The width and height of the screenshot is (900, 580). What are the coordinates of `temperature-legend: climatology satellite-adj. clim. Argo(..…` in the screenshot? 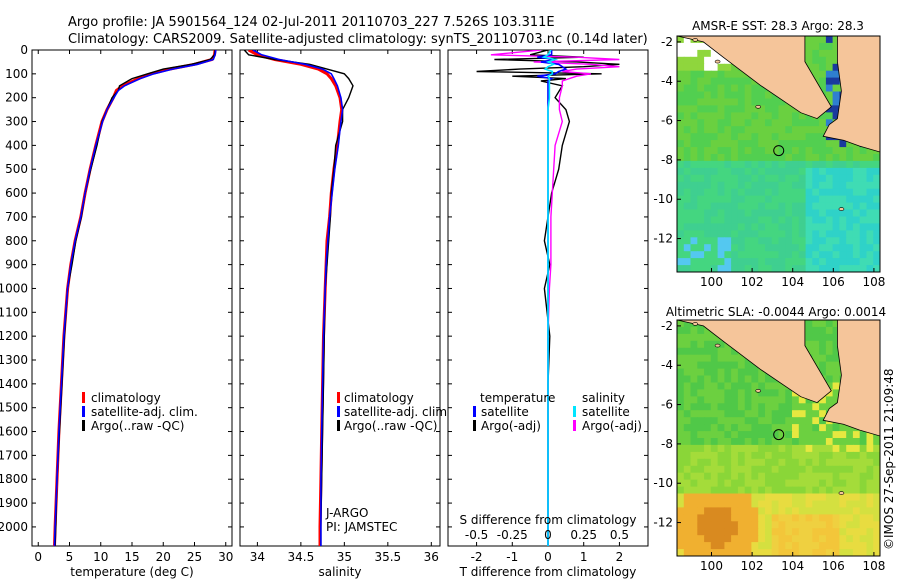 It's located at (140, 412).